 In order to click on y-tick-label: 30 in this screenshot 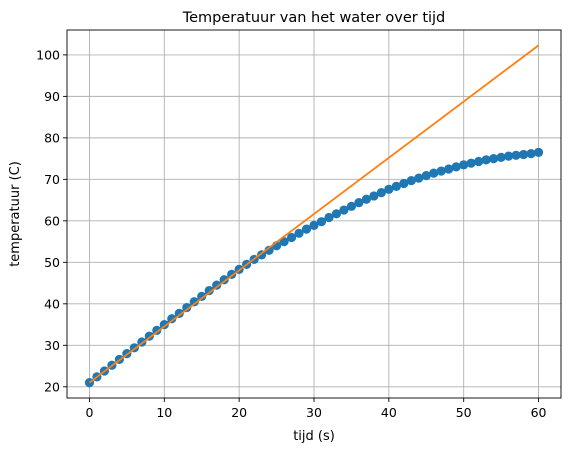, I will do `click(52, 345)`.